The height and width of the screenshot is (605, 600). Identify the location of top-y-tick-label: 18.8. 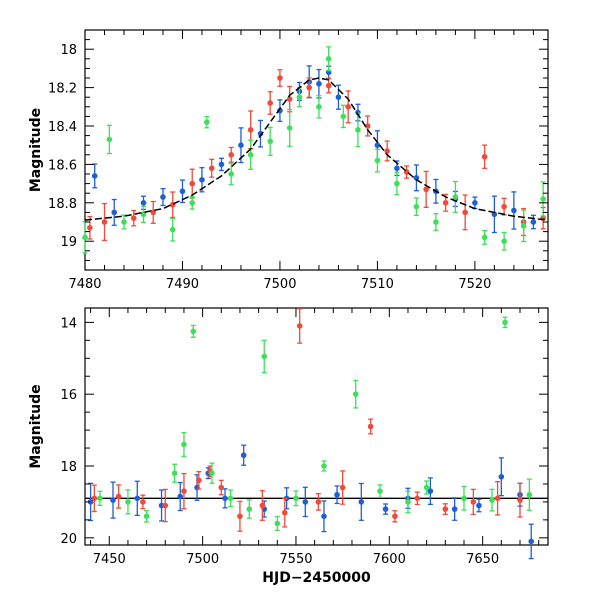
(62, 204).